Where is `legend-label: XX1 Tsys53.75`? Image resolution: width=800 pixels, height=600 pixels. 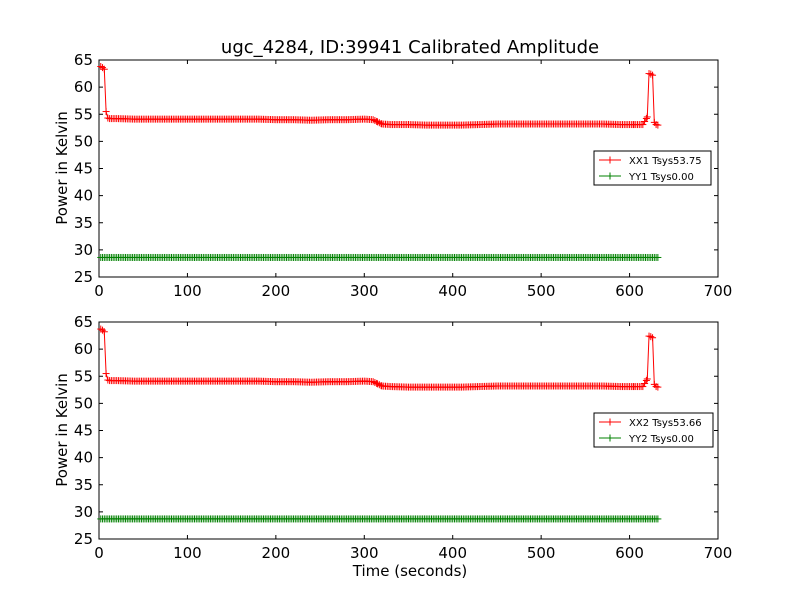 legend-label: XX1 Tsys53.75 is located at coordinates (665, 161).